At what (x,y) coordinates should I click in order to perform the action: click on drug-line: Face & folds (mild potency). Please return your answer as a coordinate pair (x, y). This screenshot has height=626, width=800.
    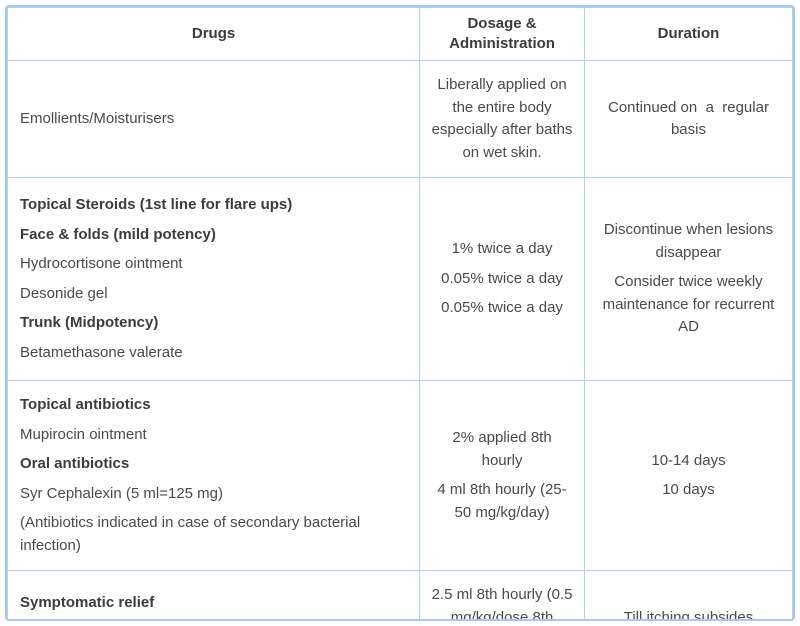
    Looking at the image, I should click on (118, 234).